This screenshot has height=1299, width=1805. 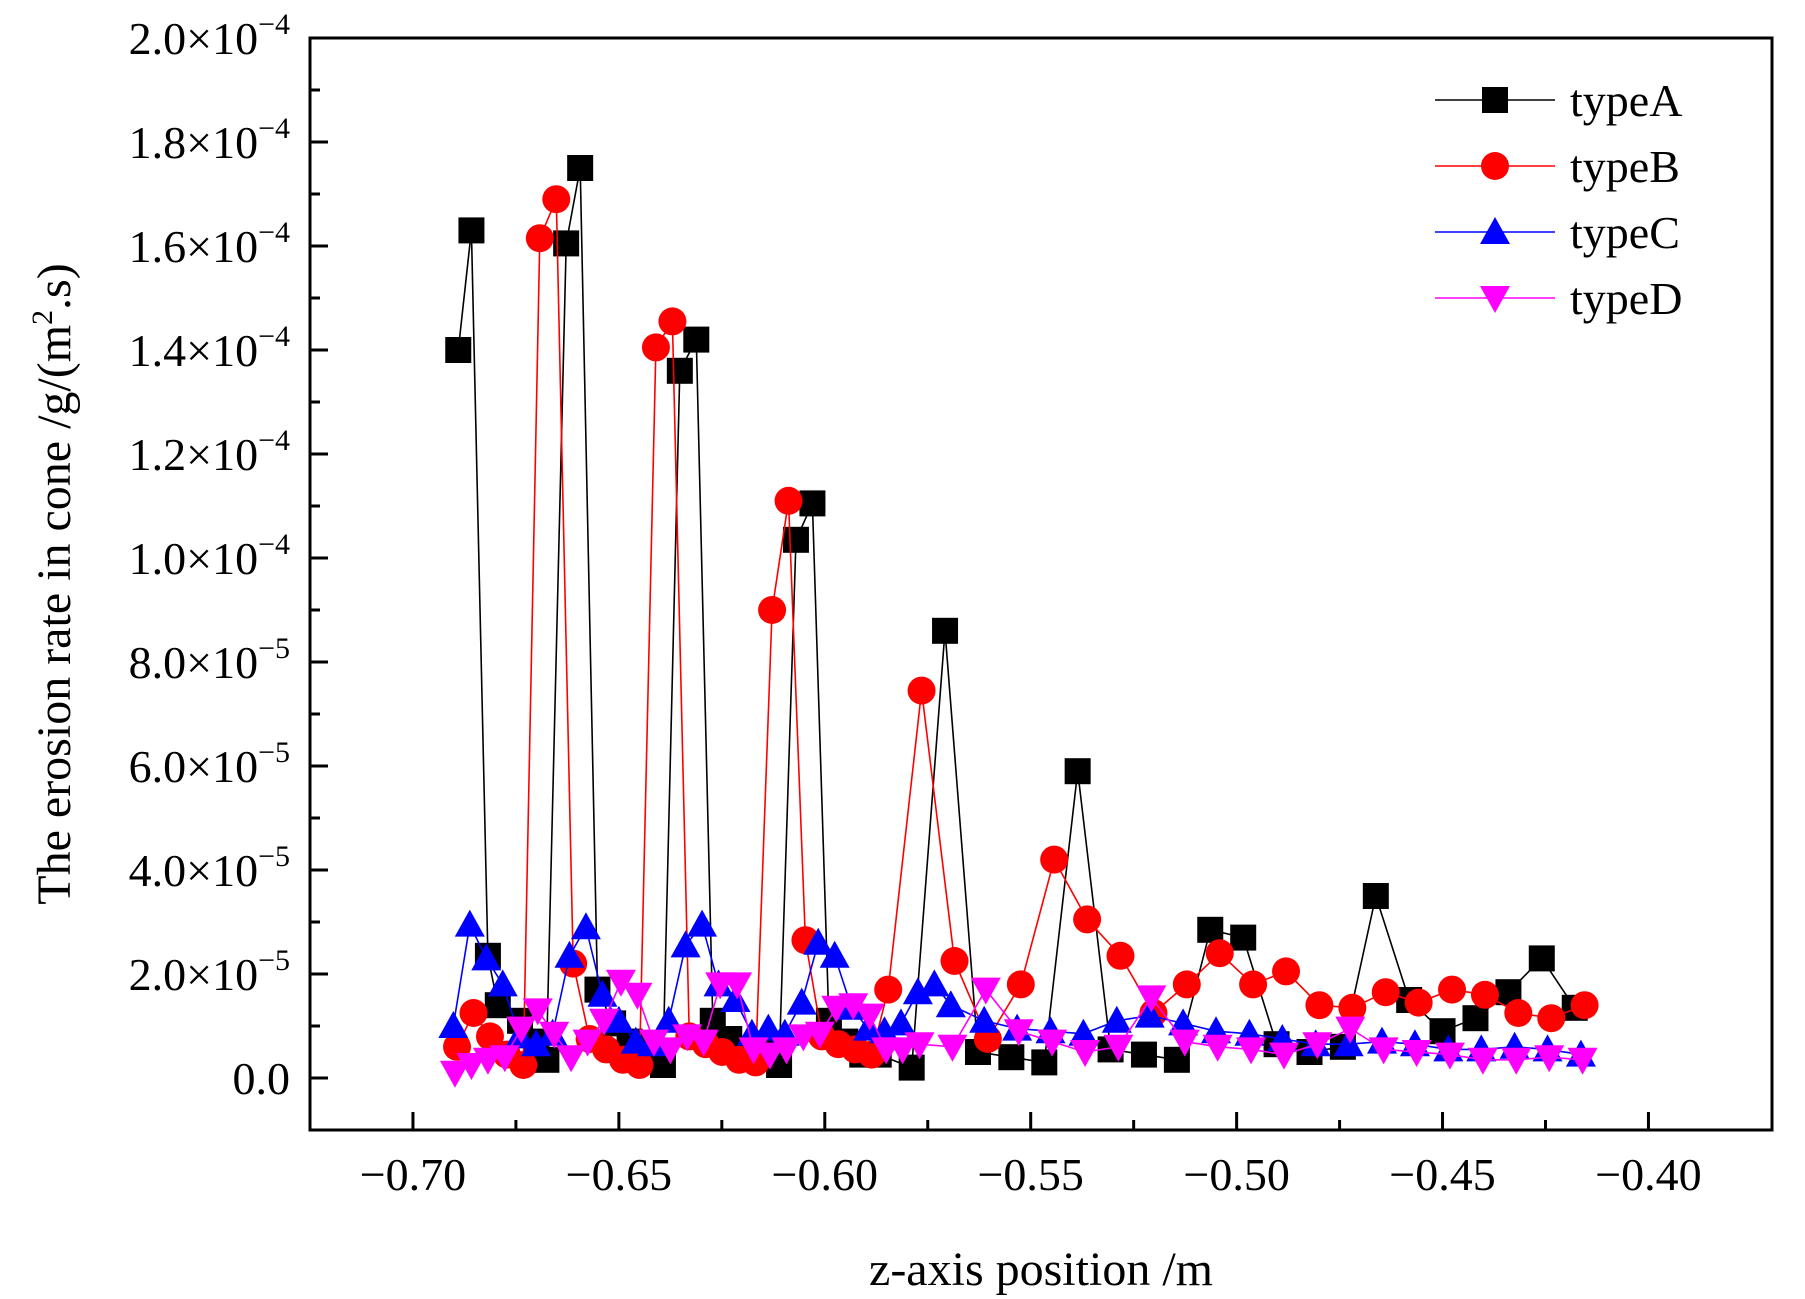 What do you see at coordinates (1495, 230) in the screenshot?
I see `legend-marker-typeC` at bounding box center [1495, 230].